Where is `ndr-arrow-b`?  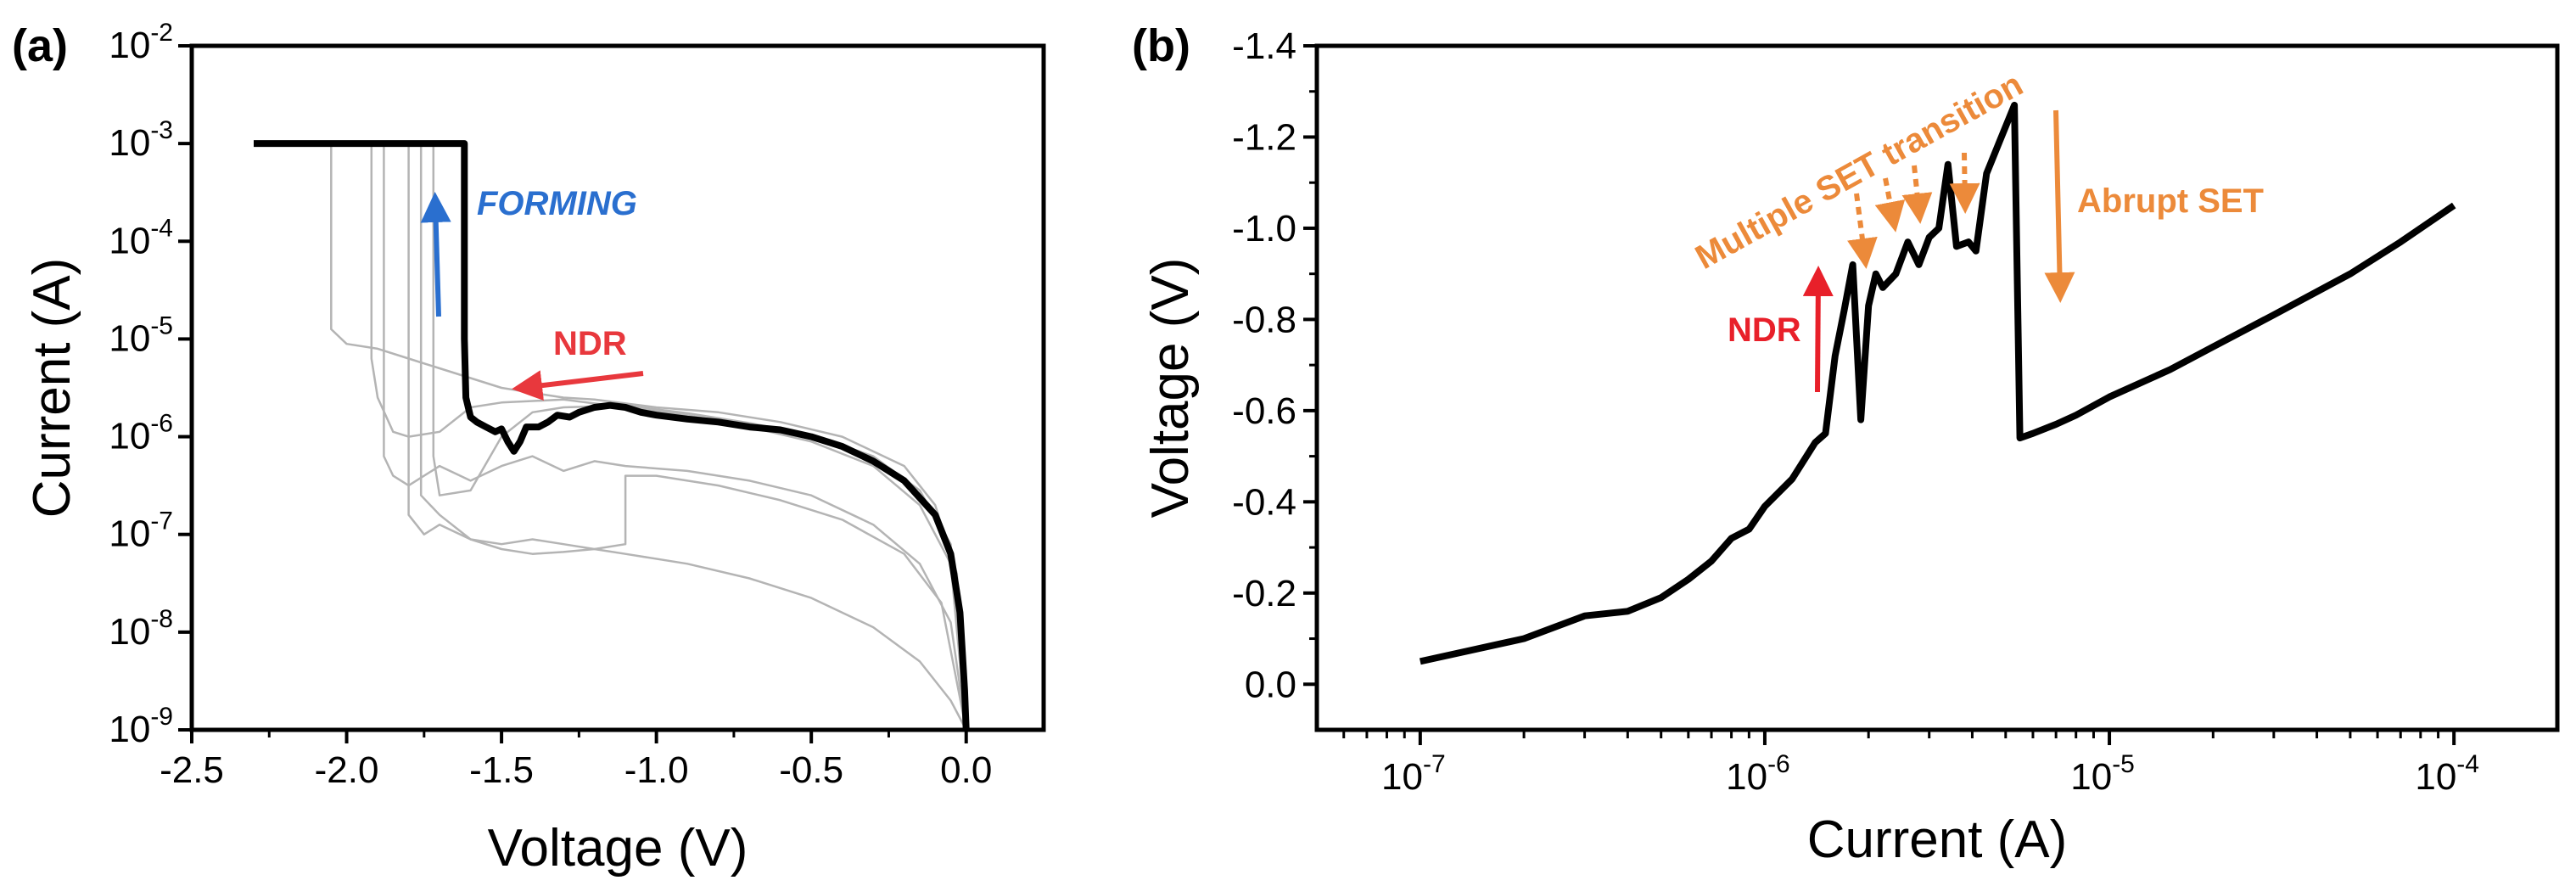 ndr-arrow-b is located at coordinates (1818, 330).